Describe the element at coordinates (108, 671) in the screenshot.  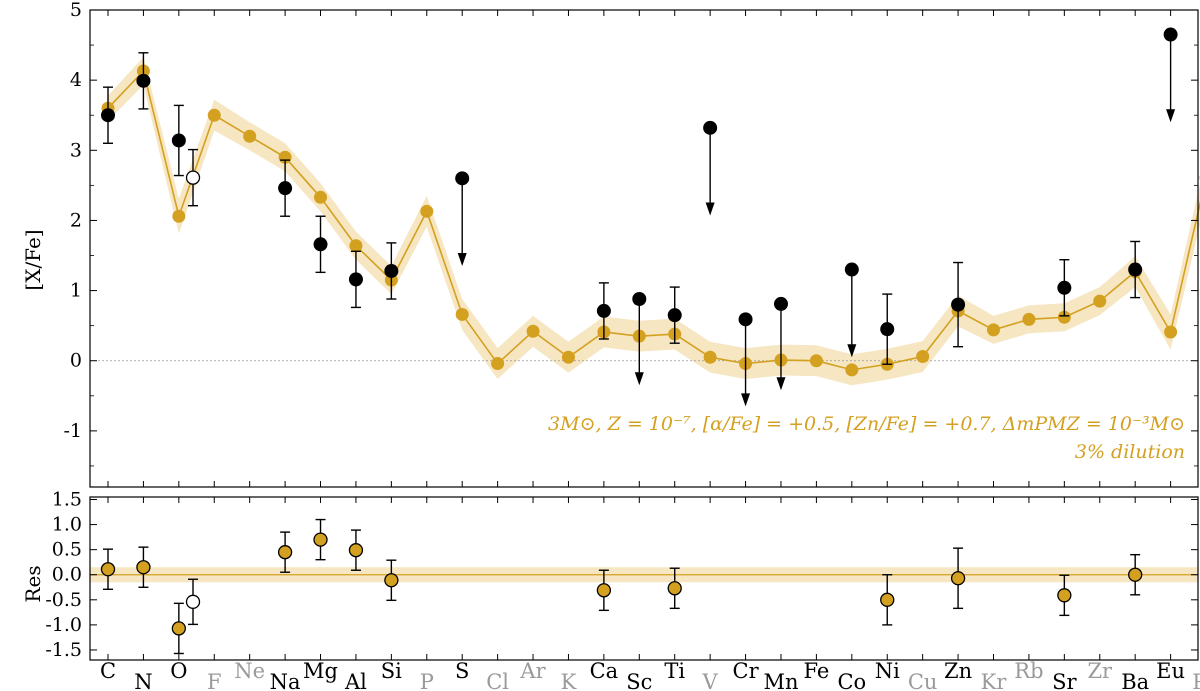
I see `element-label-c: C` at that location.